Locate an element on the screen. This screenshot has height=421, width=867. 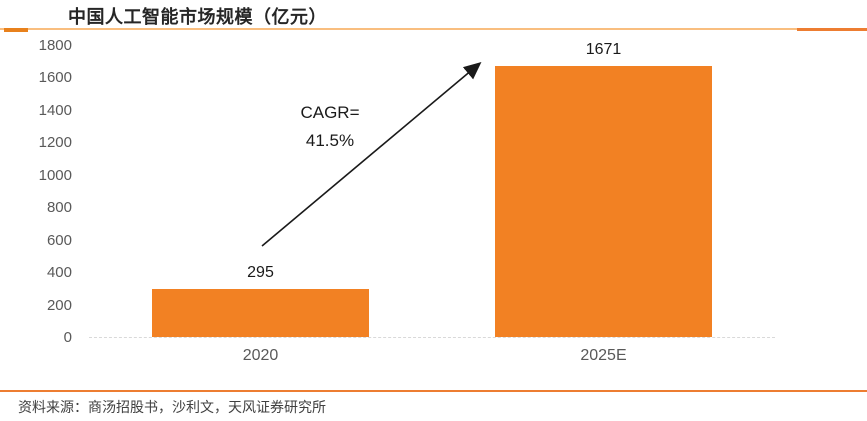
header-rule-accent-left is located at coordinates (16, 30).